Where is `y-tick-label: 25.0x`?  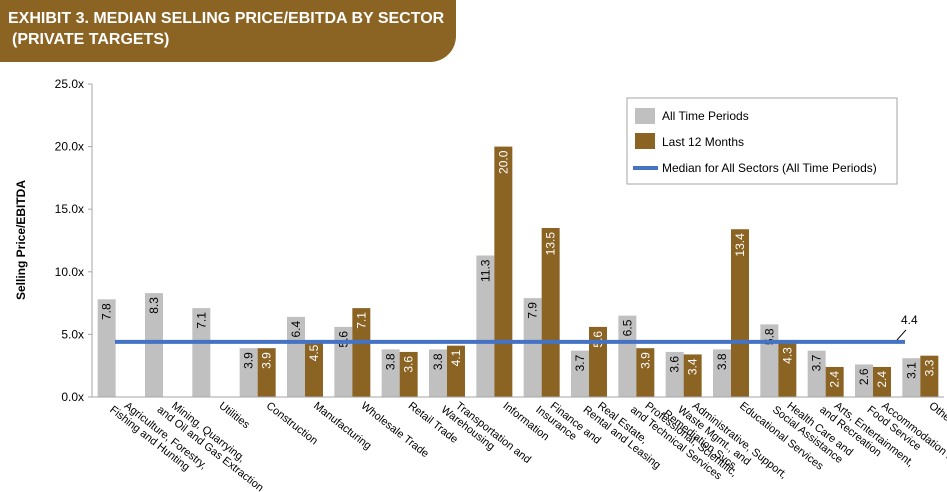 y-tick-label: 25.0x is located at coordinates (69, 84).